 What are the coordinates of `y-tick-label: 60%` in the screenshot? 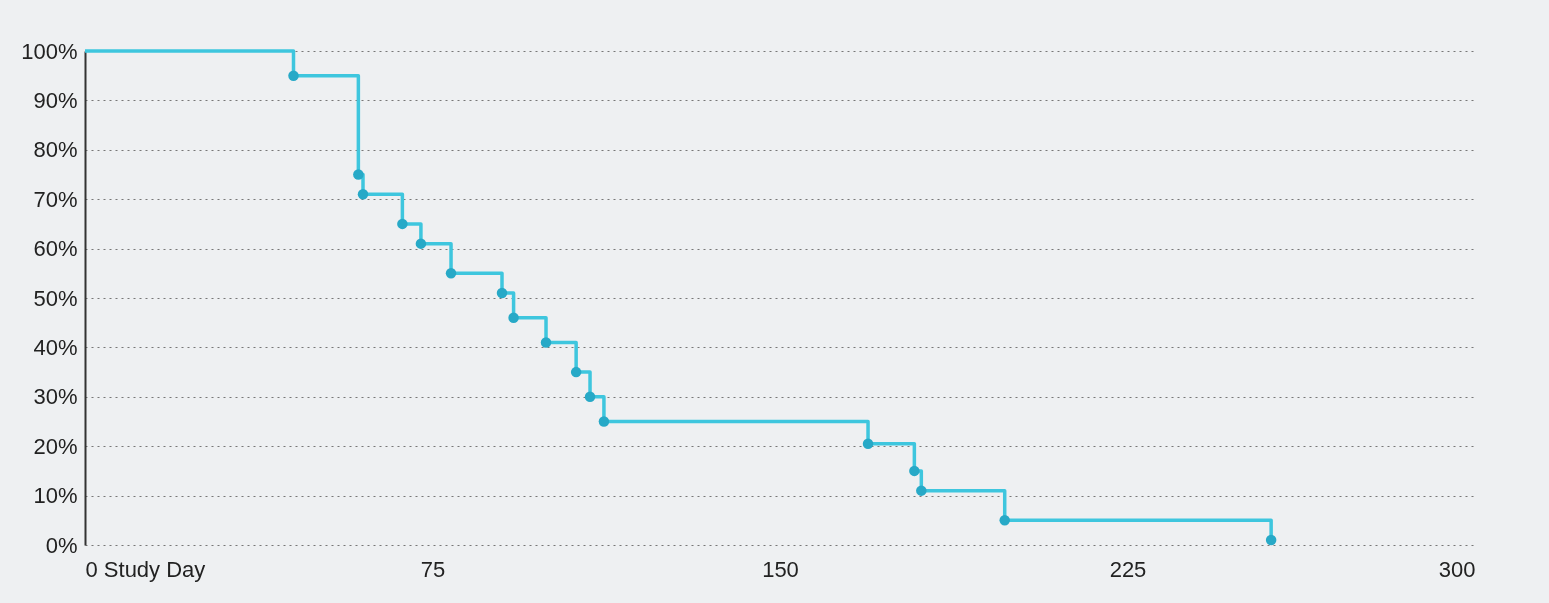 It's located at (55, 249).